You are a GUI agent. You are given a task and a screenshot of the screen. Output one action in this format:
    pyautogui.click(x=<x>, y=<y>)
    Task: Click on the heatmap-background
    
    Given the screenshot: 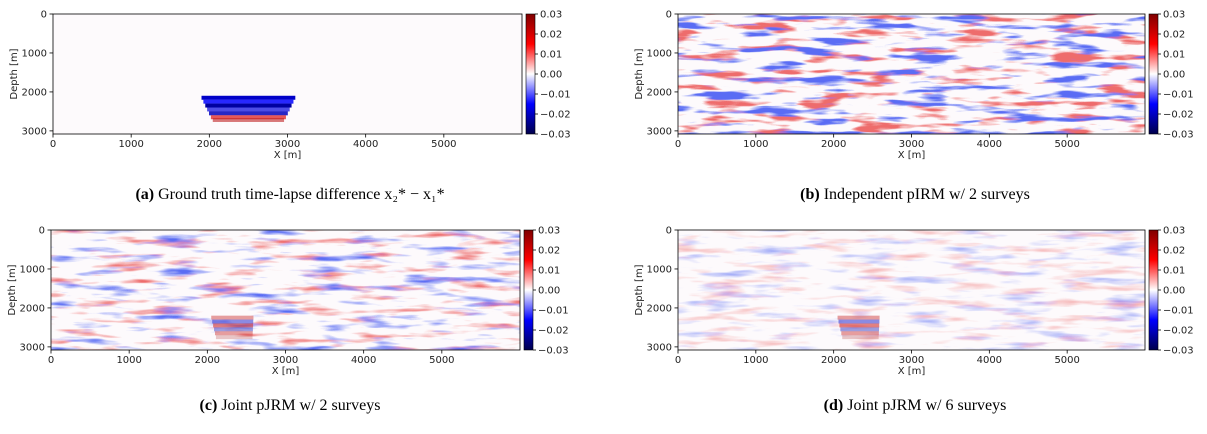 What is the action you would take?
    pyautogui.click(x=287, y=74)
    